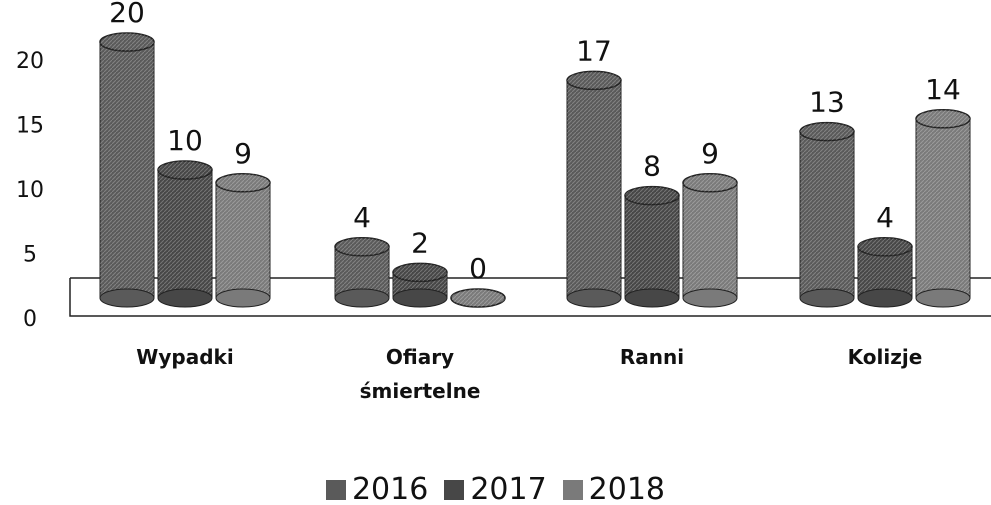 The image size is (991, 505). Describe the element at coordinates (30, 190) in the screenshot. I see `y-tick-label: 10` at that location.